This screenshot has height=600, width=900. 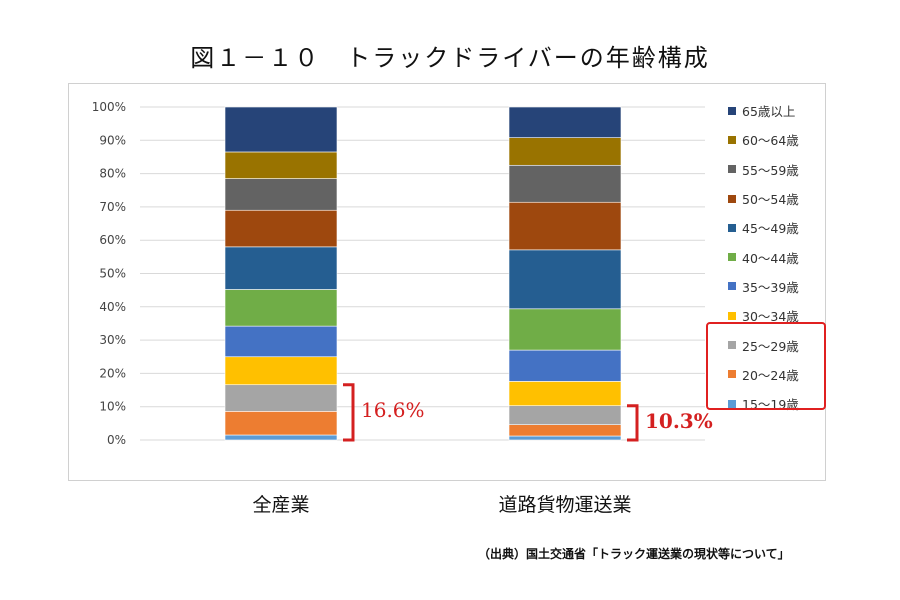 I want to click on category-label: 道路貨物運送業, so click(x=565, y=505).